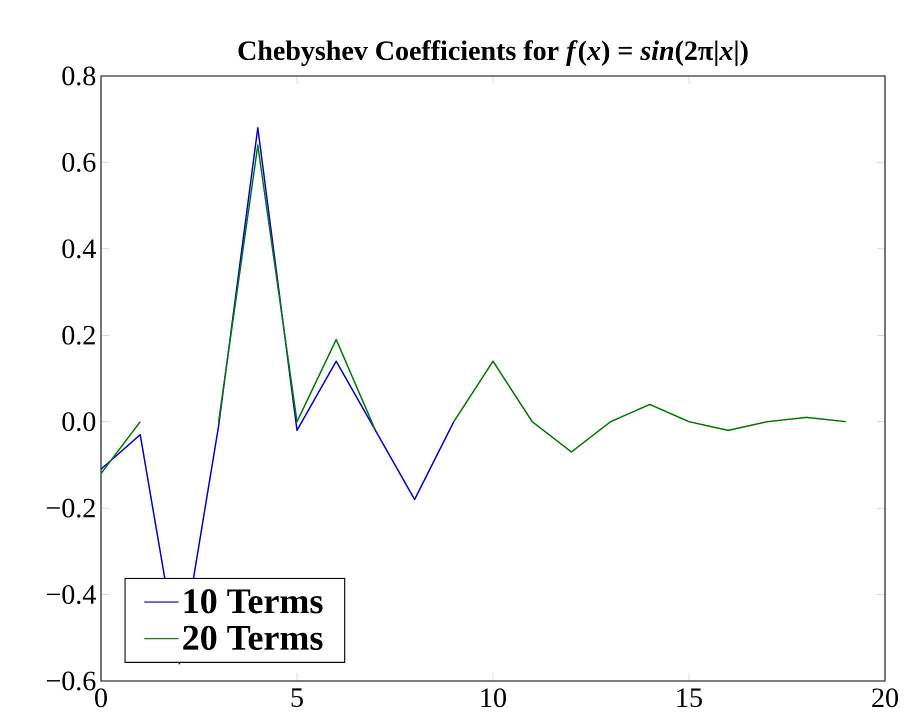  What do you see at coordinates (71, 681) in the screenshot?
I see `y-tick-label: −0.6` at bounding box center [71, 681].